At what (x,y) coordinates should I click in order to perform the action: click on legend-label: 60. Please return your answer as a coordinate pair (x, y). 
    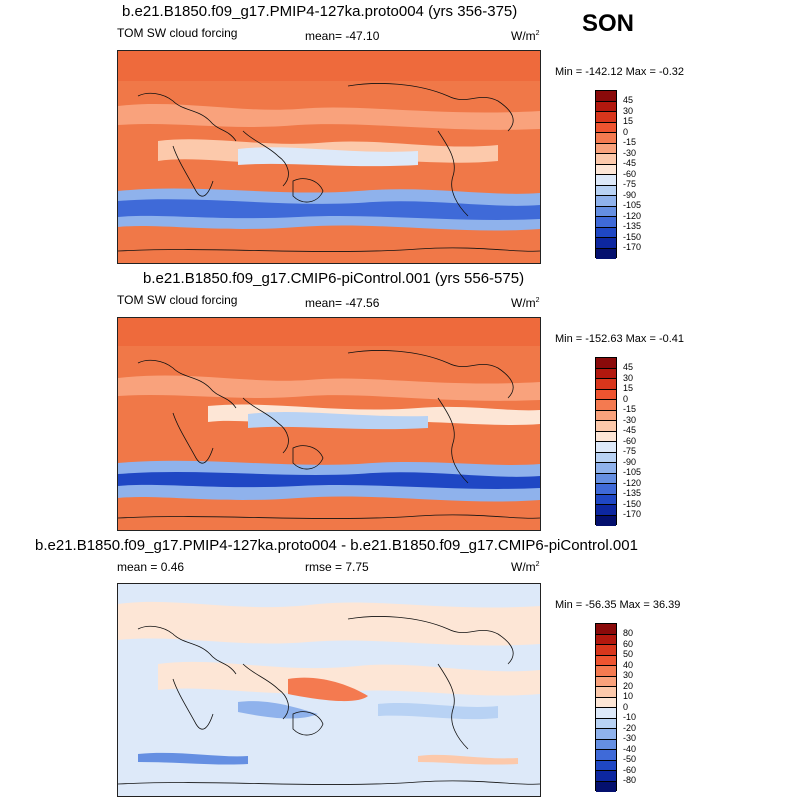
    Looking at the image, I should click on (628, 643).